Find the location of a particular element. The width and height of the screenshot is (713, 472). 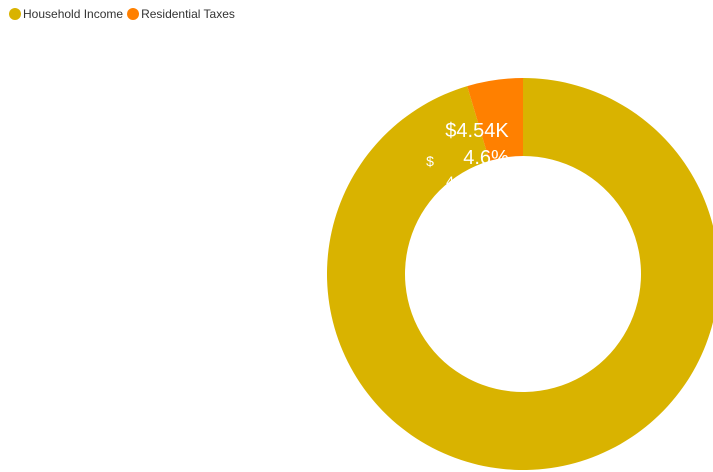

legend-label-household-income: Household Income is located at coordinates (73, 14).